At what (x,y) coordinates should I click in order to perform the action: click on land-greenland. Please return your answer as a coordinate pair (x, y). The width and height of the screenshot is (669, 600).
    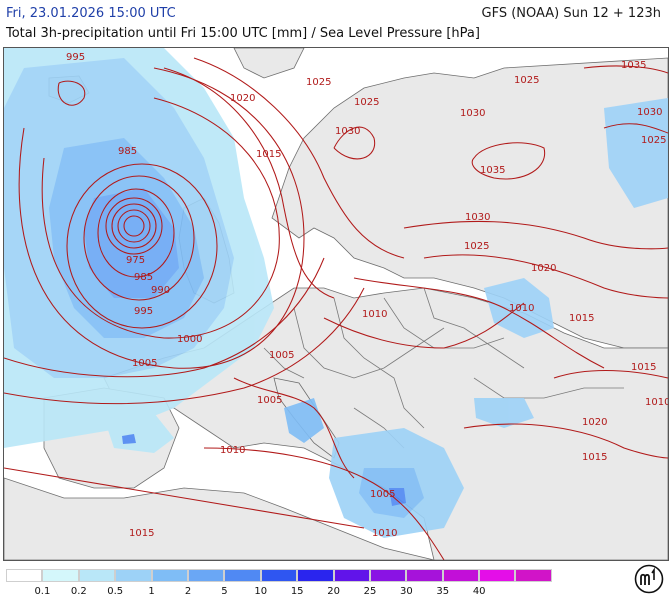
    Looking at the image, I should click on (269, 63).